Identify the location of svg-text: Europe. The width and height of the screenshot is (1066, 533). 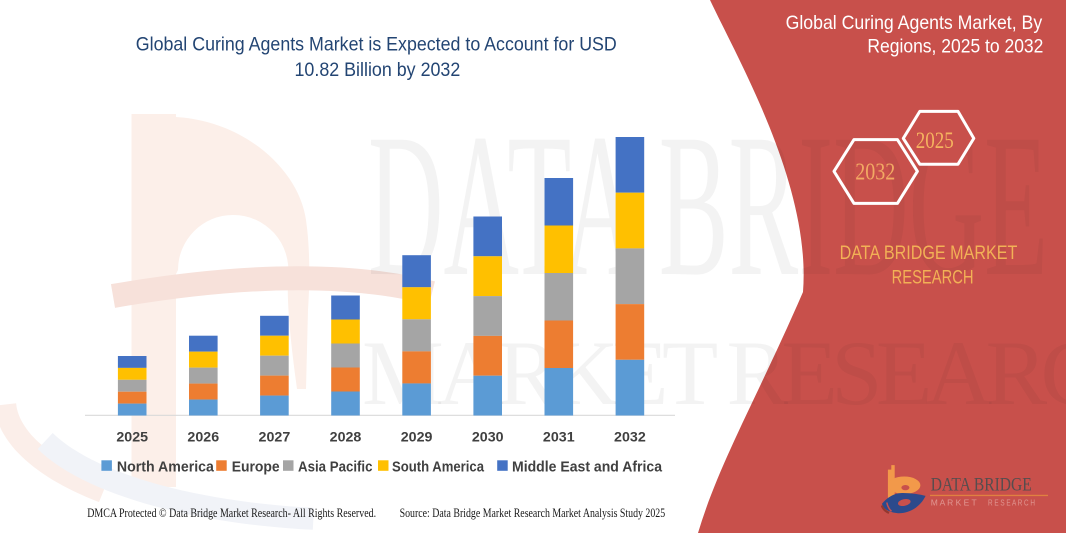
(256, 466).